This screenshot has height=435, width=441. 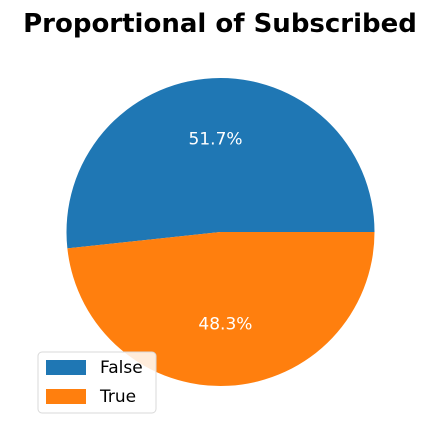 What do you see at coordinates (216, 140) in the screenshot?
I see `pie-slice-label-false: 51.7%` at bounding box center [216, 140].